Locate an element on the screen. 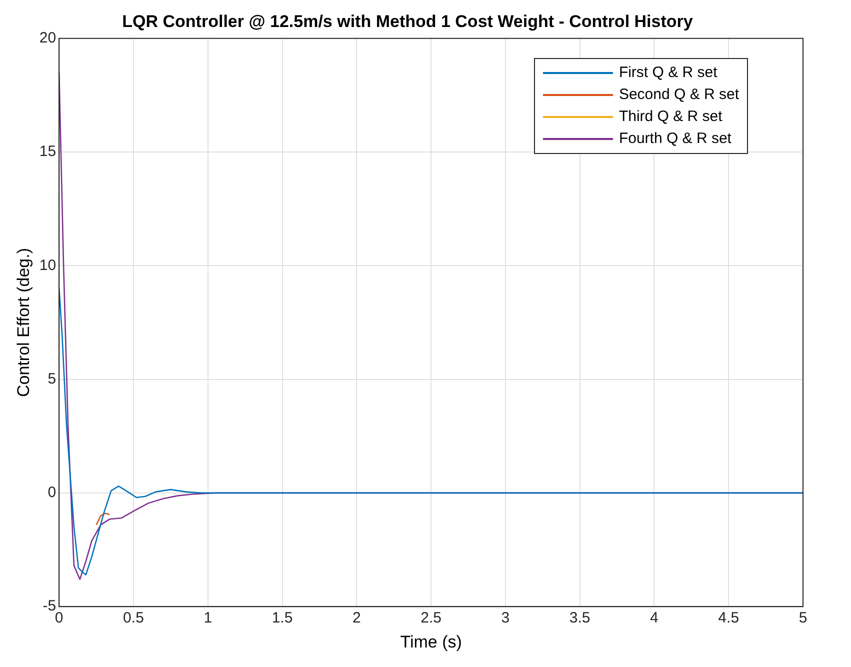 This screenshot has height=667, width=851. x-tick-label: 4 is located at coordinates (654, 618).